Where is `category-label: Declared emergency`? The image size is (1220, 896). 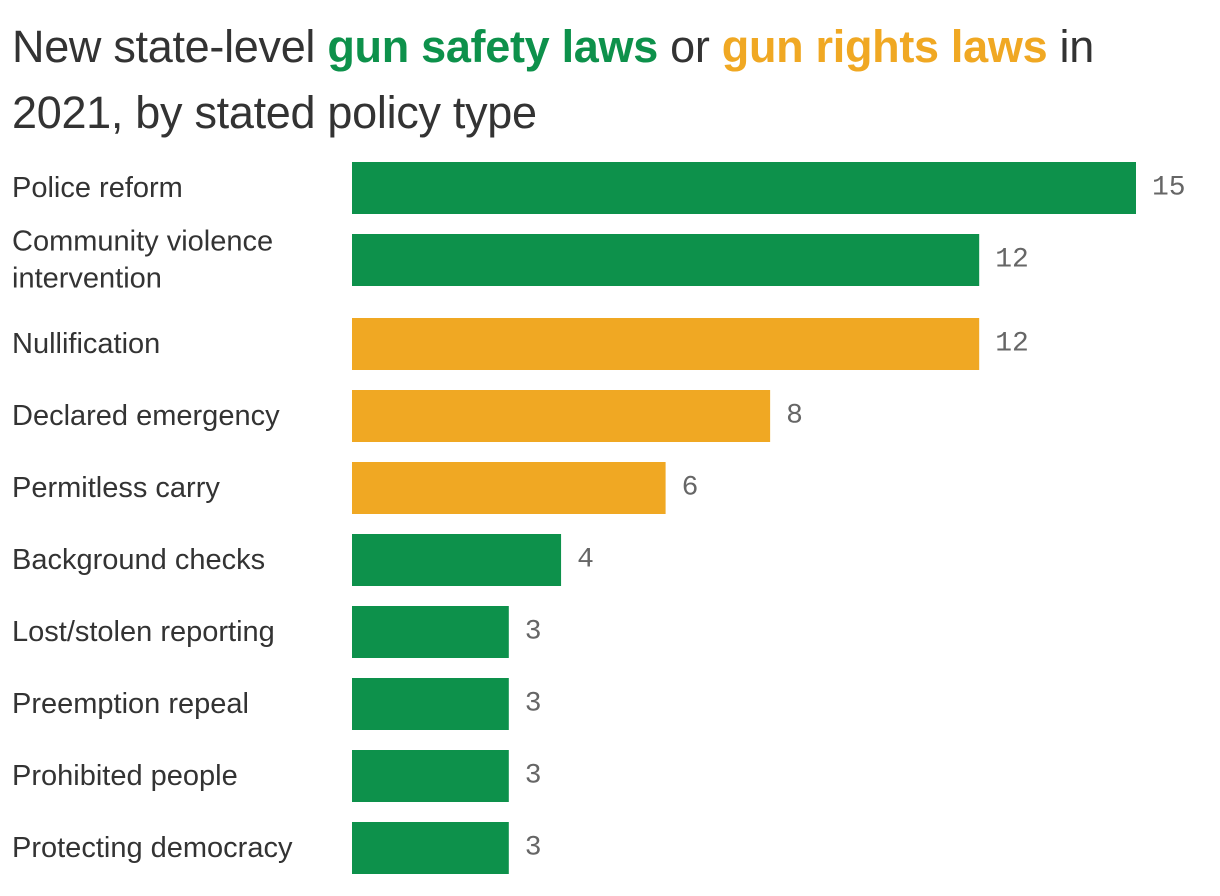
category-label: Declared emergency is located at coordinates (146, 416).